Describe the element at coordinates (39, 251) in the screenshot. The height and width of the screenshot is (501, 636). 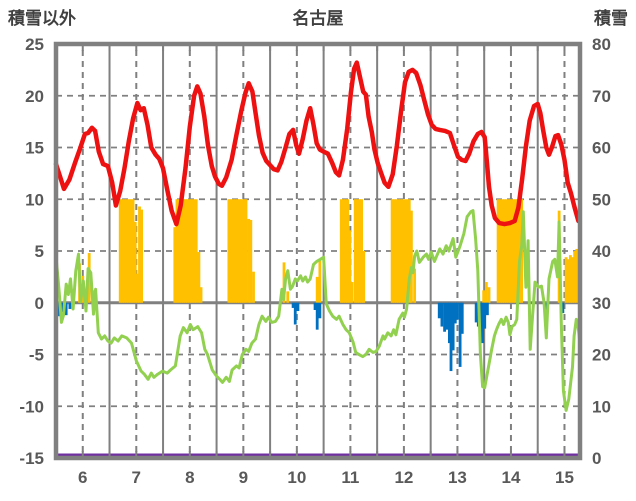
I see `left-axis-tick-label: 5` at that location.